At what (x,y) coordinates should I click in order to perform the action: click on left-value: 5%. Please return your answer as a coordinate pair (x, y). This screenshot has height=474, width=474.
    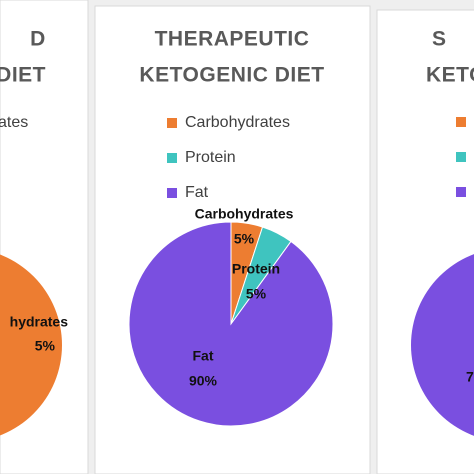
    Looking at the image, I should click on (45, 346).